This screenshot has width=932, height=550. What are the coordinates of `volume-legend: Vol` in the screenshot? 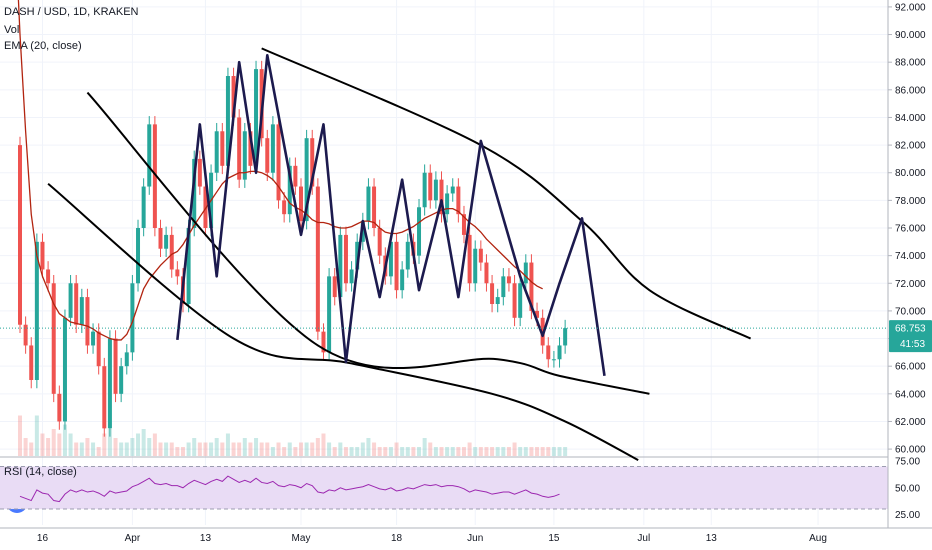 It's located at (12, 30).